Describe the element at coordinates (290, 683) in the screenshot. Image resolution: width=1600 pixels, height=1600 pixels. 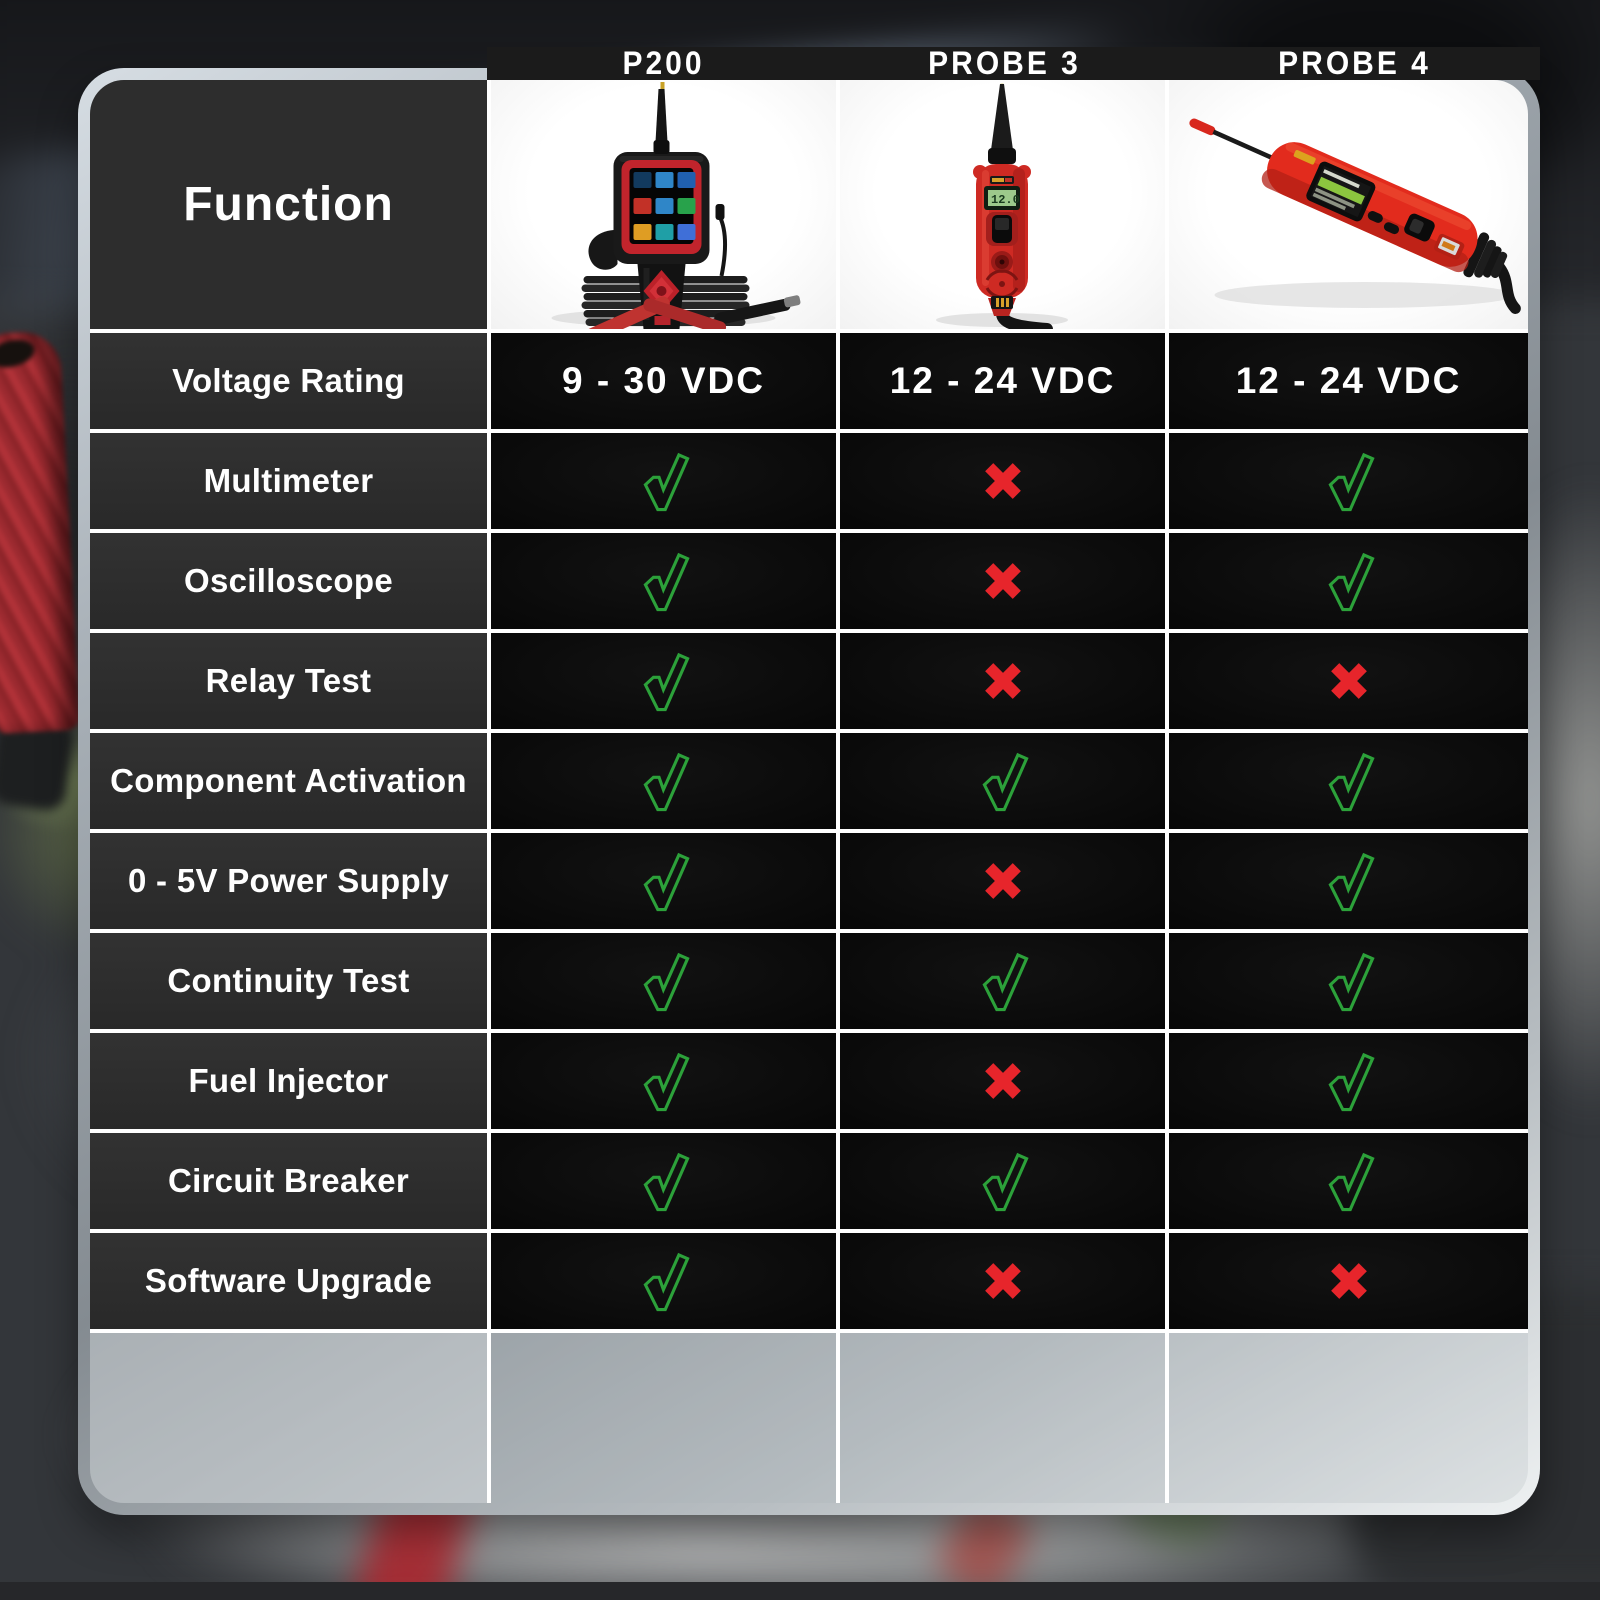
I see `row-label-relay-test: Relay Test` at that location.